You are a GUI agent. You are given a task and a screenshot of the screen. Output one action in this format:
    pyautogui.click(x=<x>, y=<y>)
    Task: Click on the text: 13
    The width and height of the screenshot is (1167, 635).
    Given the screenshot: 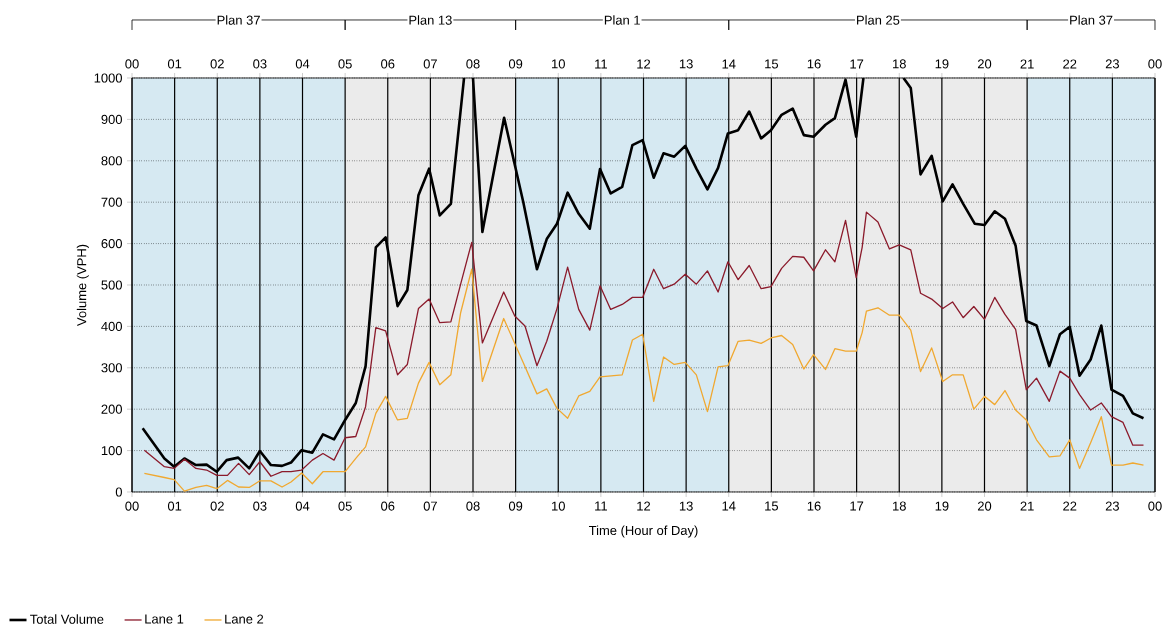 What is the action you would take?
    pyautogui.click(x=686, y=506)
    